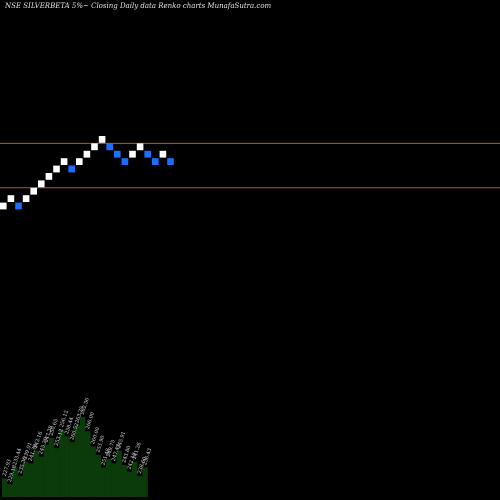 The width and height of the screenshot is (500, 500). Describe the element at coordinates (116, 452) in the screenshot. I see `volume-label-21: 247.43` at that location.